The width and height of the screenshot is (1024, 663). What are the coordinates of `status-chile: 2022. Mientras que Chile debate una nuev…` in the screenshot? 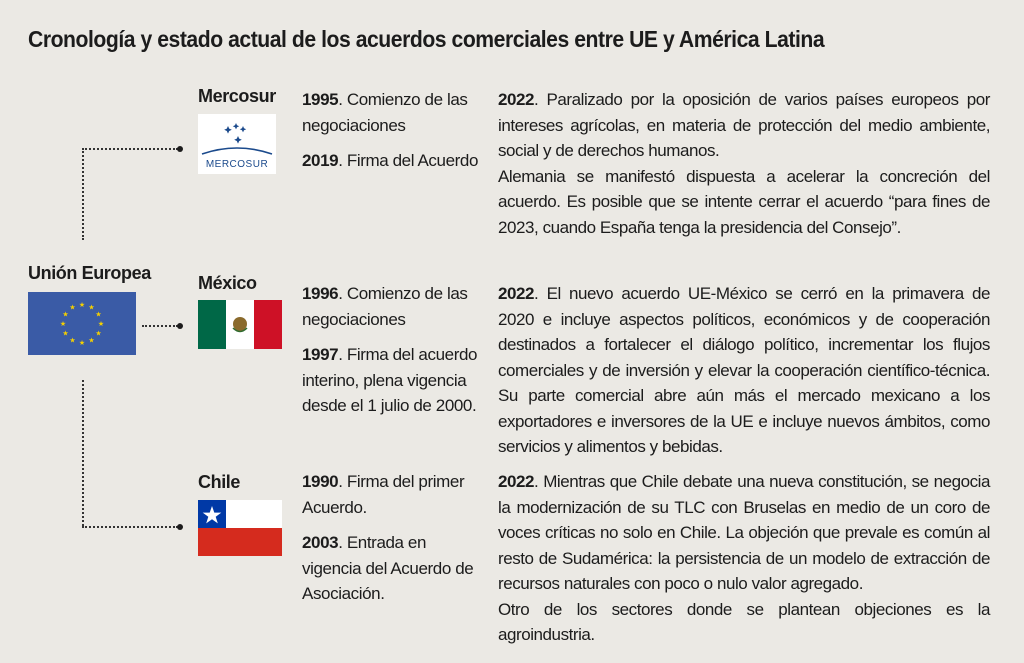 It's located at (744, 558).